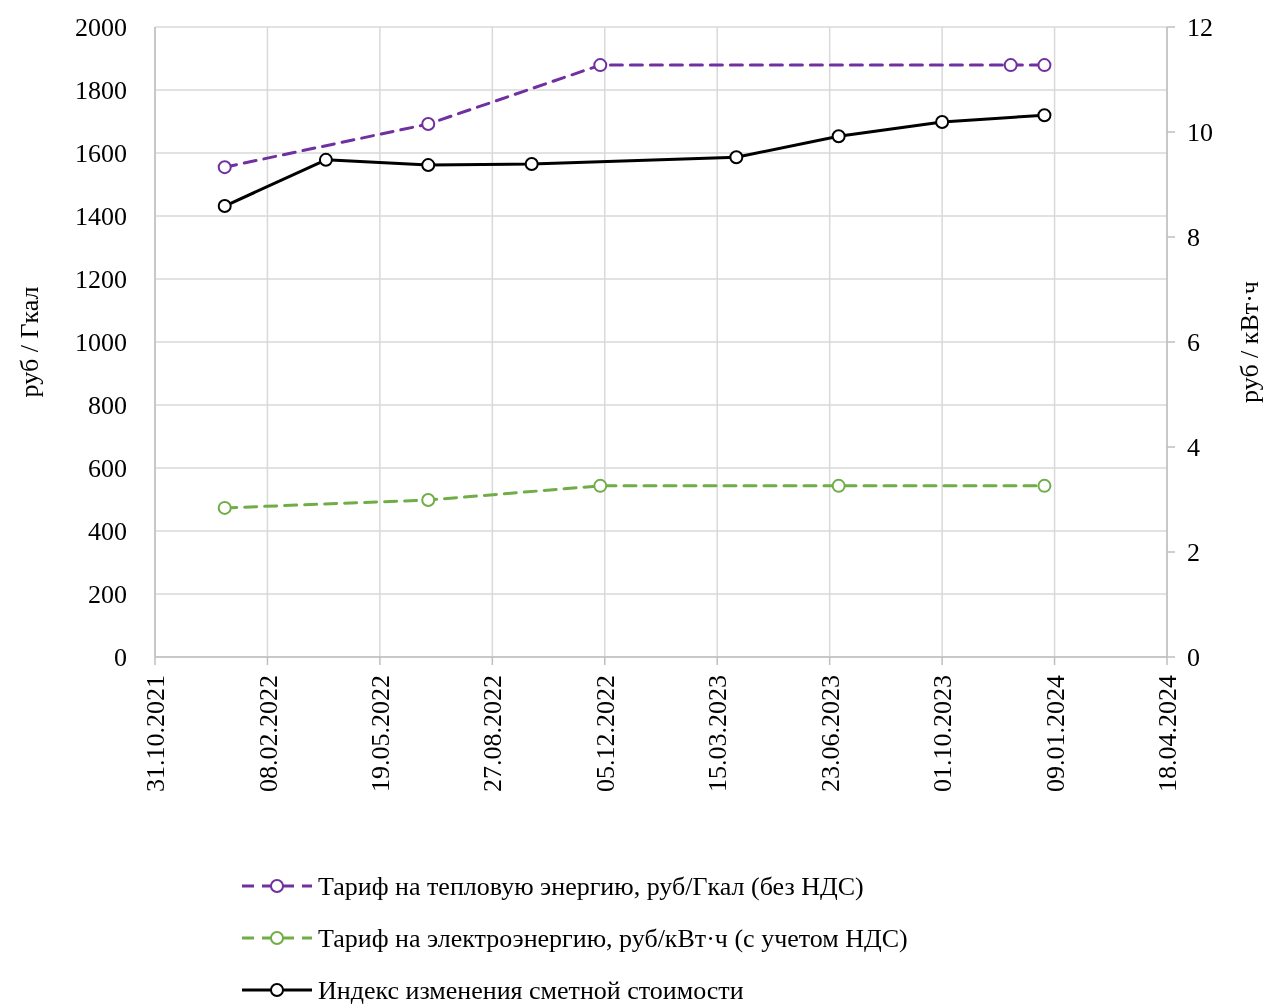 Image resolution: width=1272 pixels, height=1007 pixels. I want to click on y-tick-label: 0, so click(120, 658).